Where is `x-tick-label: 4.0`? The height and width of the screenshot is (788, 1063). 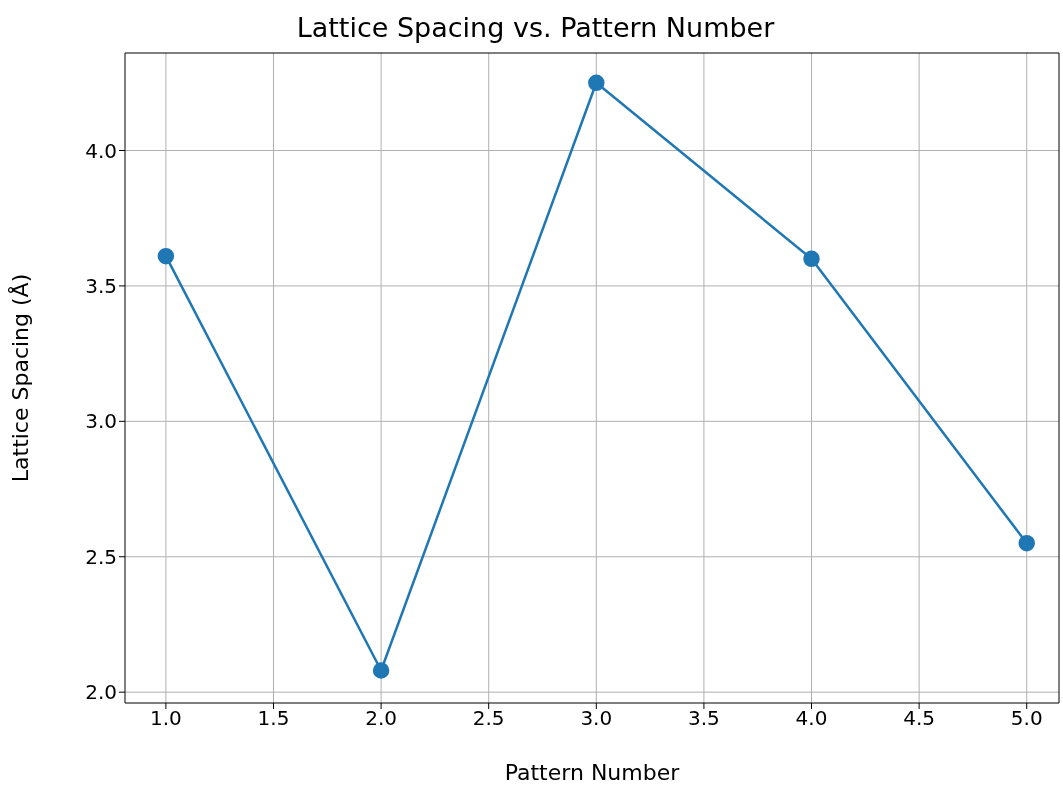
x-tick-label: 4.0 is located at coordinates (811, 718).